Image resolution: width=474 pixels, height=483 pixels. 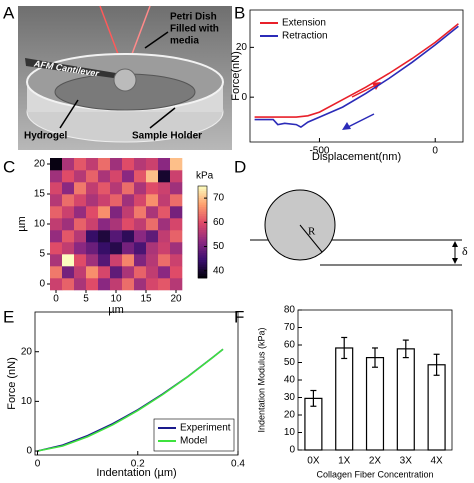 I want to click on line, so click(x=356, y=70).